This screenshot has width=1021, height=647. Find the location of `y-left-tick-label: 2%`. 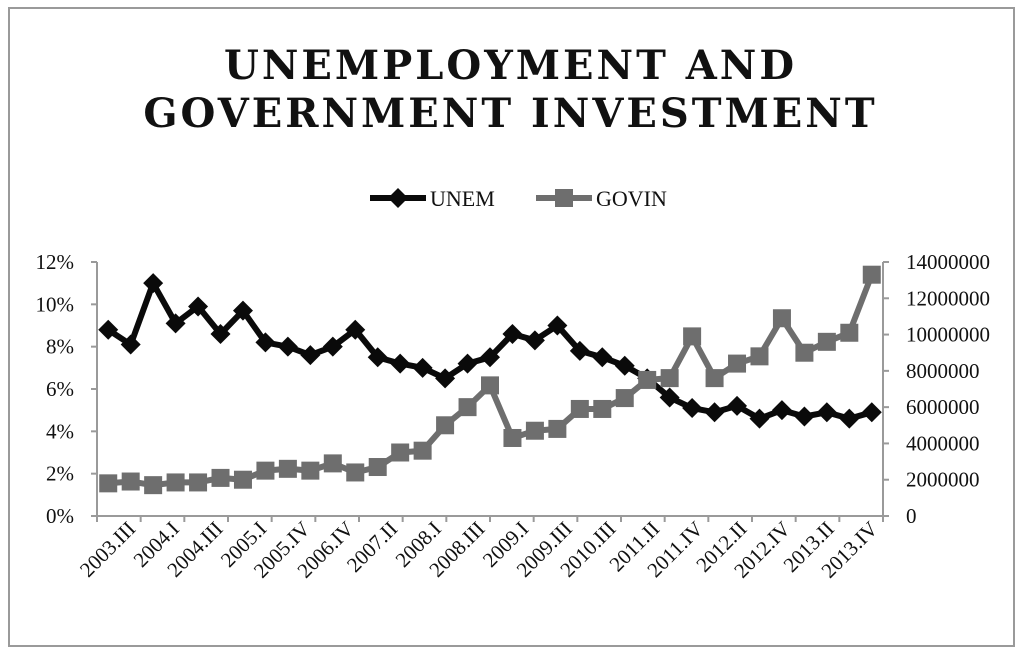

y-left-tick-label: 2% is located at coordinates (60, 474).